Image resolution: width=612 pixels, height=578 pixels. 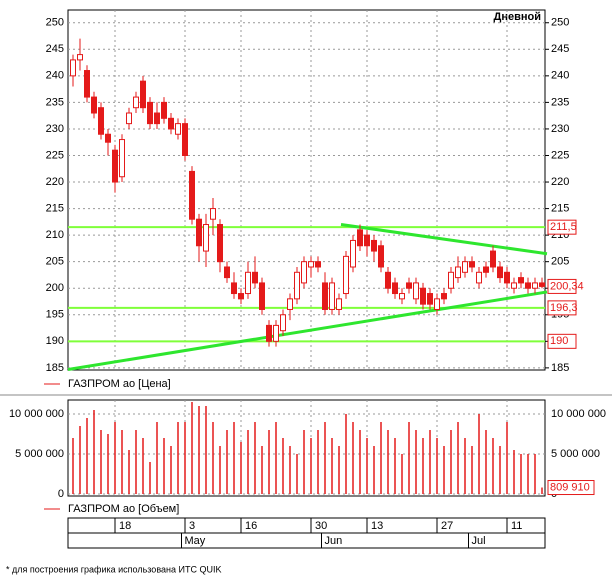 What do you see at coordinates (55, 102) in the screenshot?
I see `y-tick-label: 235` at bounding box center [55, 102].